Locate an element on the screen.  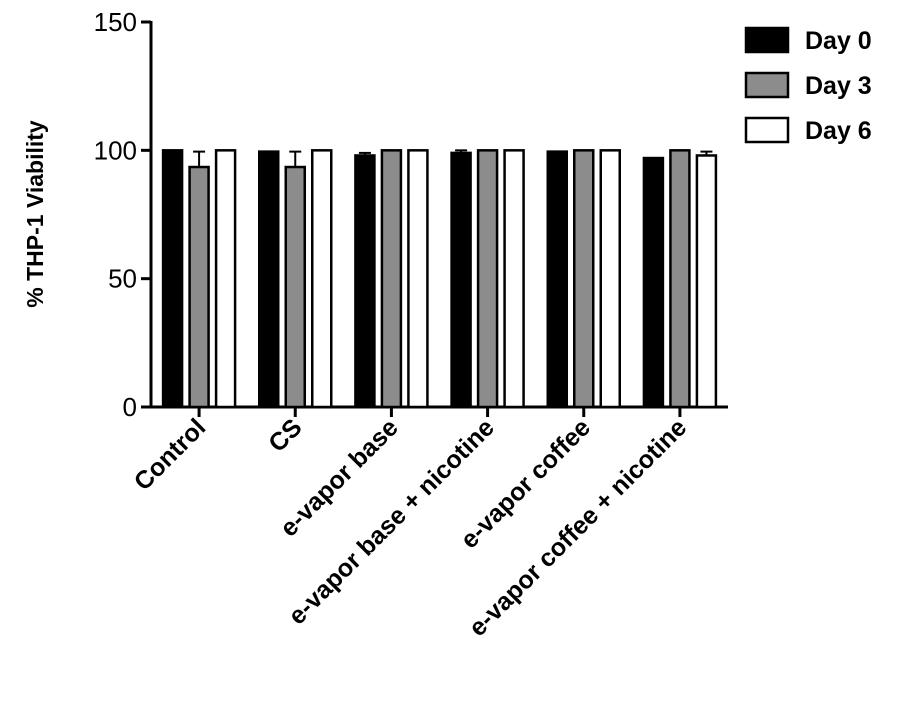
error-bars is located at coordinates (453, 158).